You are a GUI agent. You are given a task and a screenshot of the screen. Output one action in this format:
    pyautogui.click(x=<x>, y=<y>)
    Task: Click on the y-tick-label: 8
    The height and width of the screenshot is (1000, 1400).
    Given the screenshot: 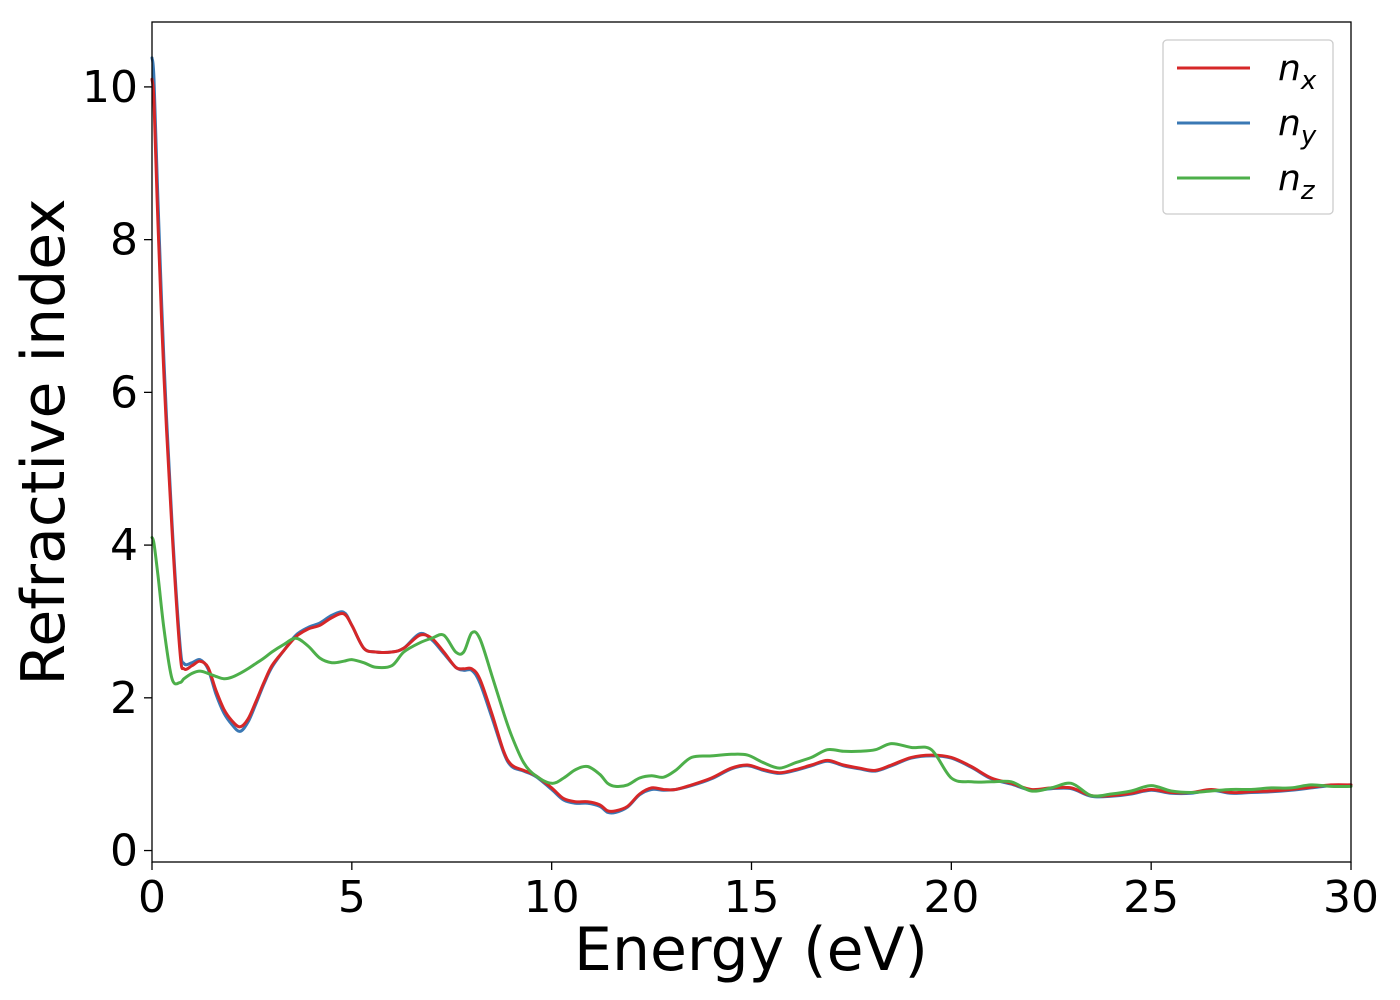 What is the action you would take?
    pyautogui.click(x=124, y=240)
    